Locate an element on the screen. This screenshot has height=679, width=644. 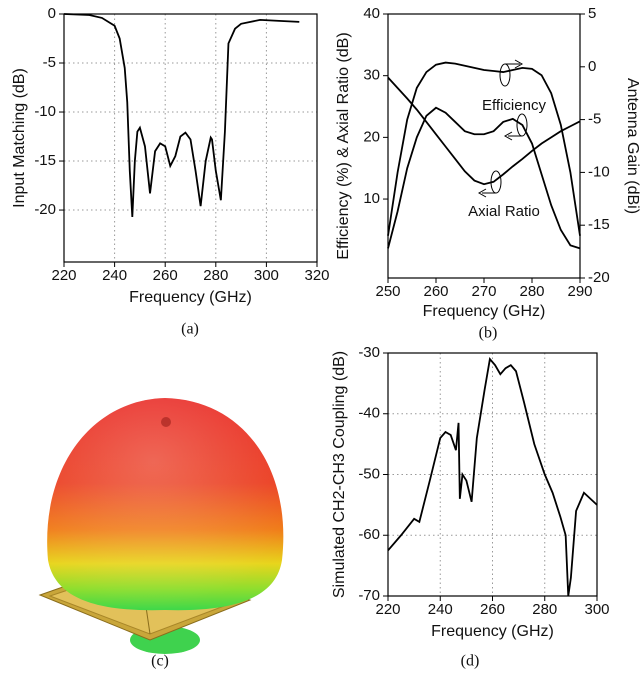
annotation: Efficiency is located at coordinates (514, 105).